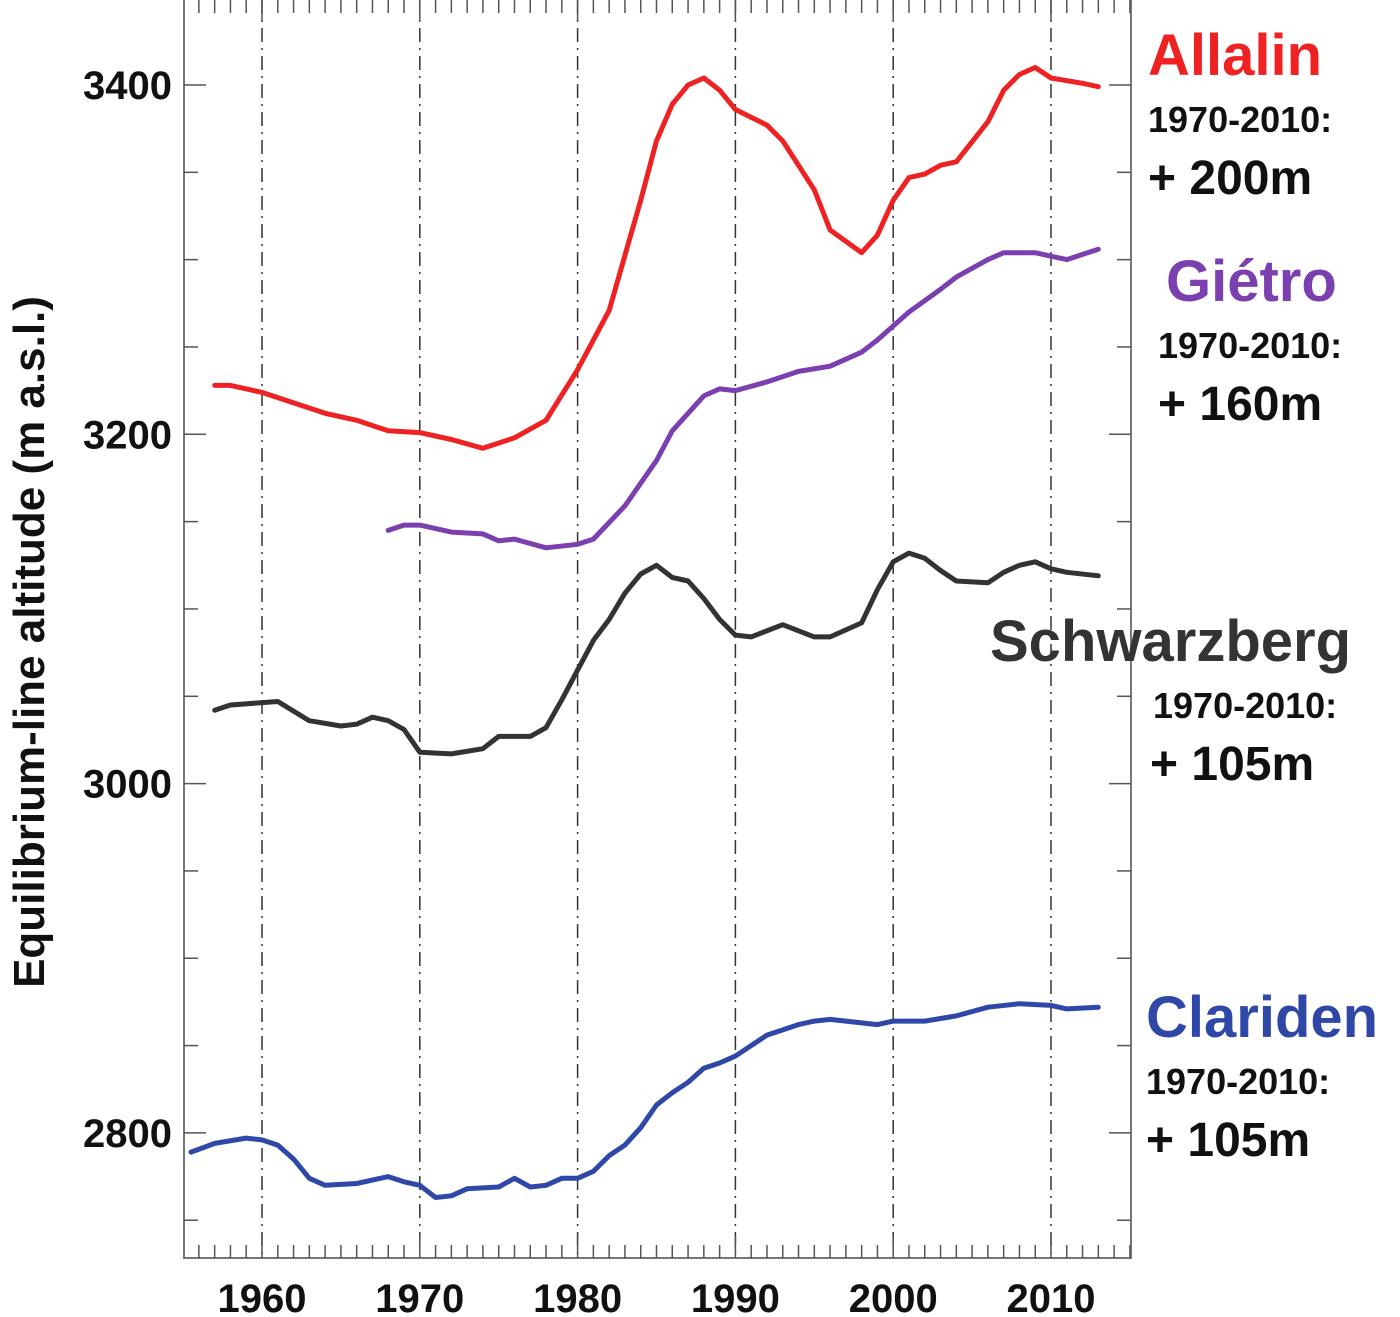 The width and height of the screenshot is (1400, 1317). Describe the element at coordinates (893, 1297) in the screenshot. I see `x-tick-label: 2000` at that location.